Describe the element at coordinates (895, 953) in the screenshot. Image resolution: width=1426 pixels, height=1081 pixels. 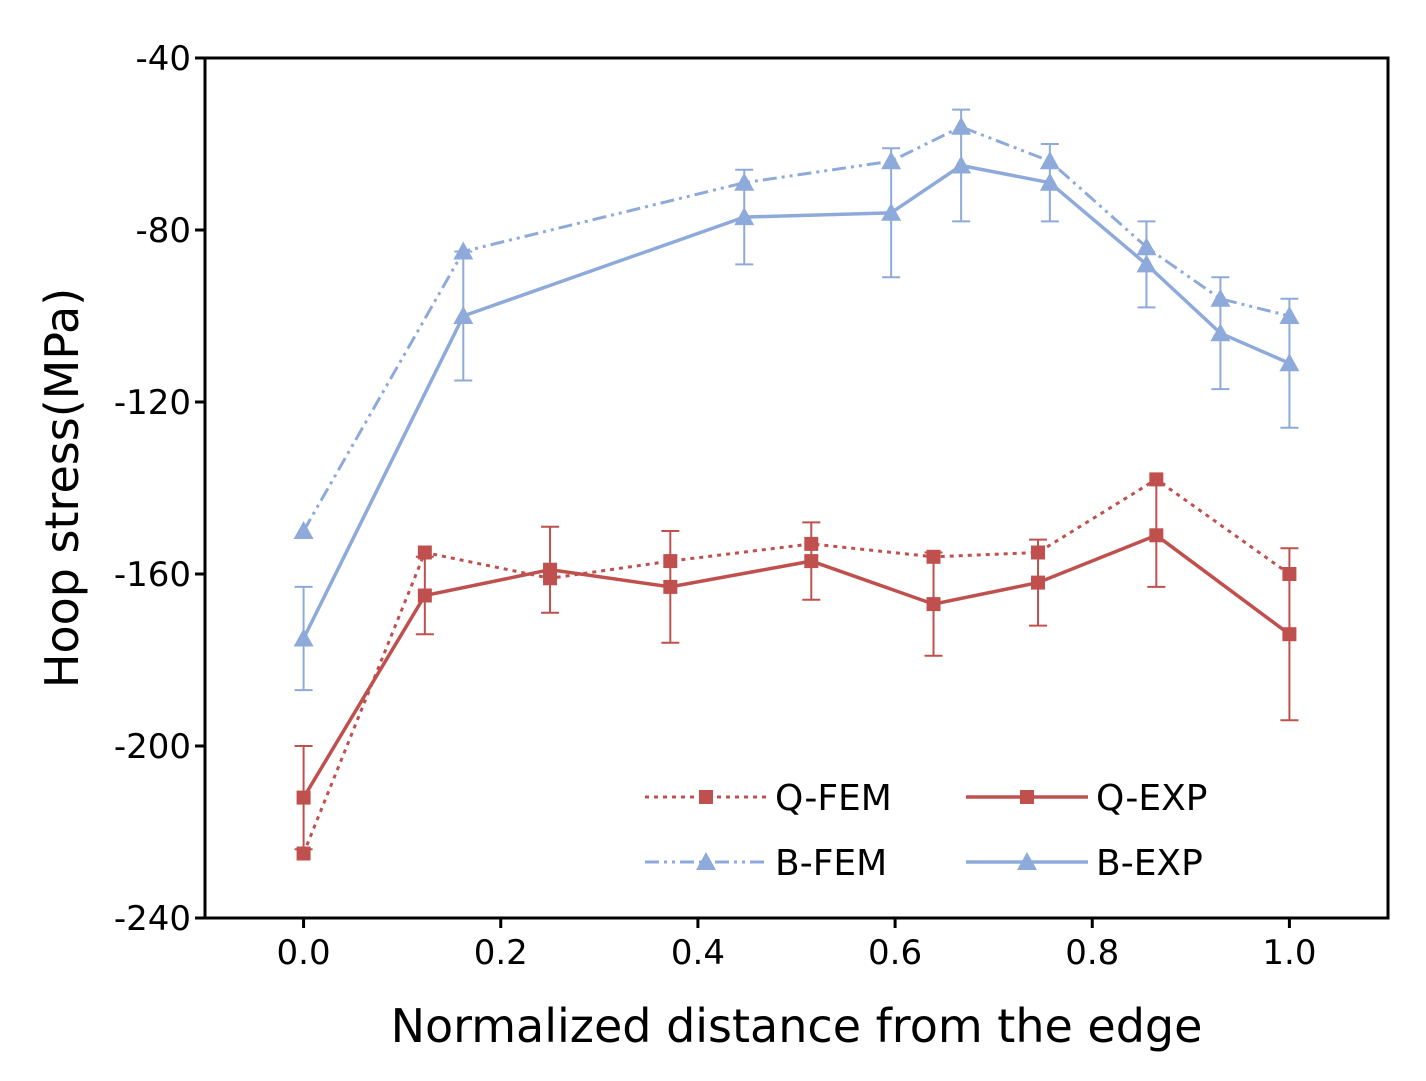
I see `x-tick-label: 0.6` at that location.